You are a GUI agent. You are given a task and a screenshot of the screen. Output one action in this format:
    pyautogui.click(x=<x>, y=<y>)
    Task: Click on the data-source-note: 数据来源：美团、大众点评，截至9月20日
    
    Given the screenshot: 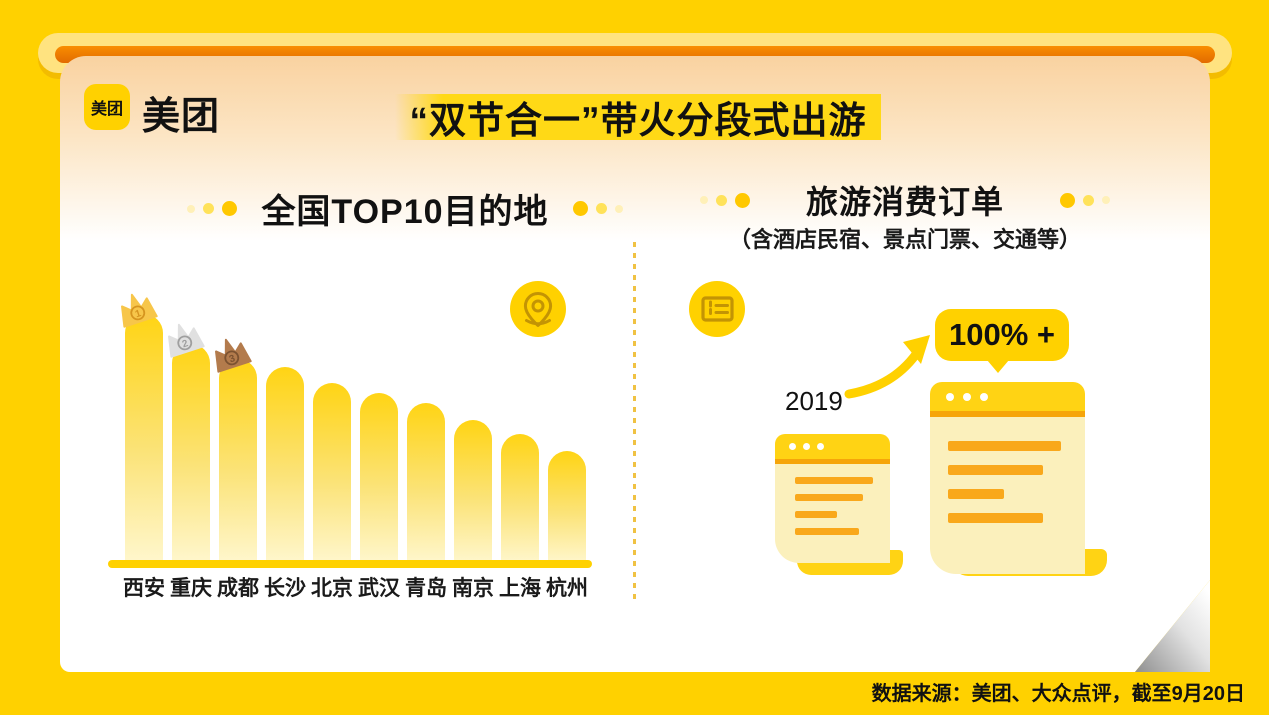 What is the action you would take?
    pyautogui.click(x=1058, y=694)
    